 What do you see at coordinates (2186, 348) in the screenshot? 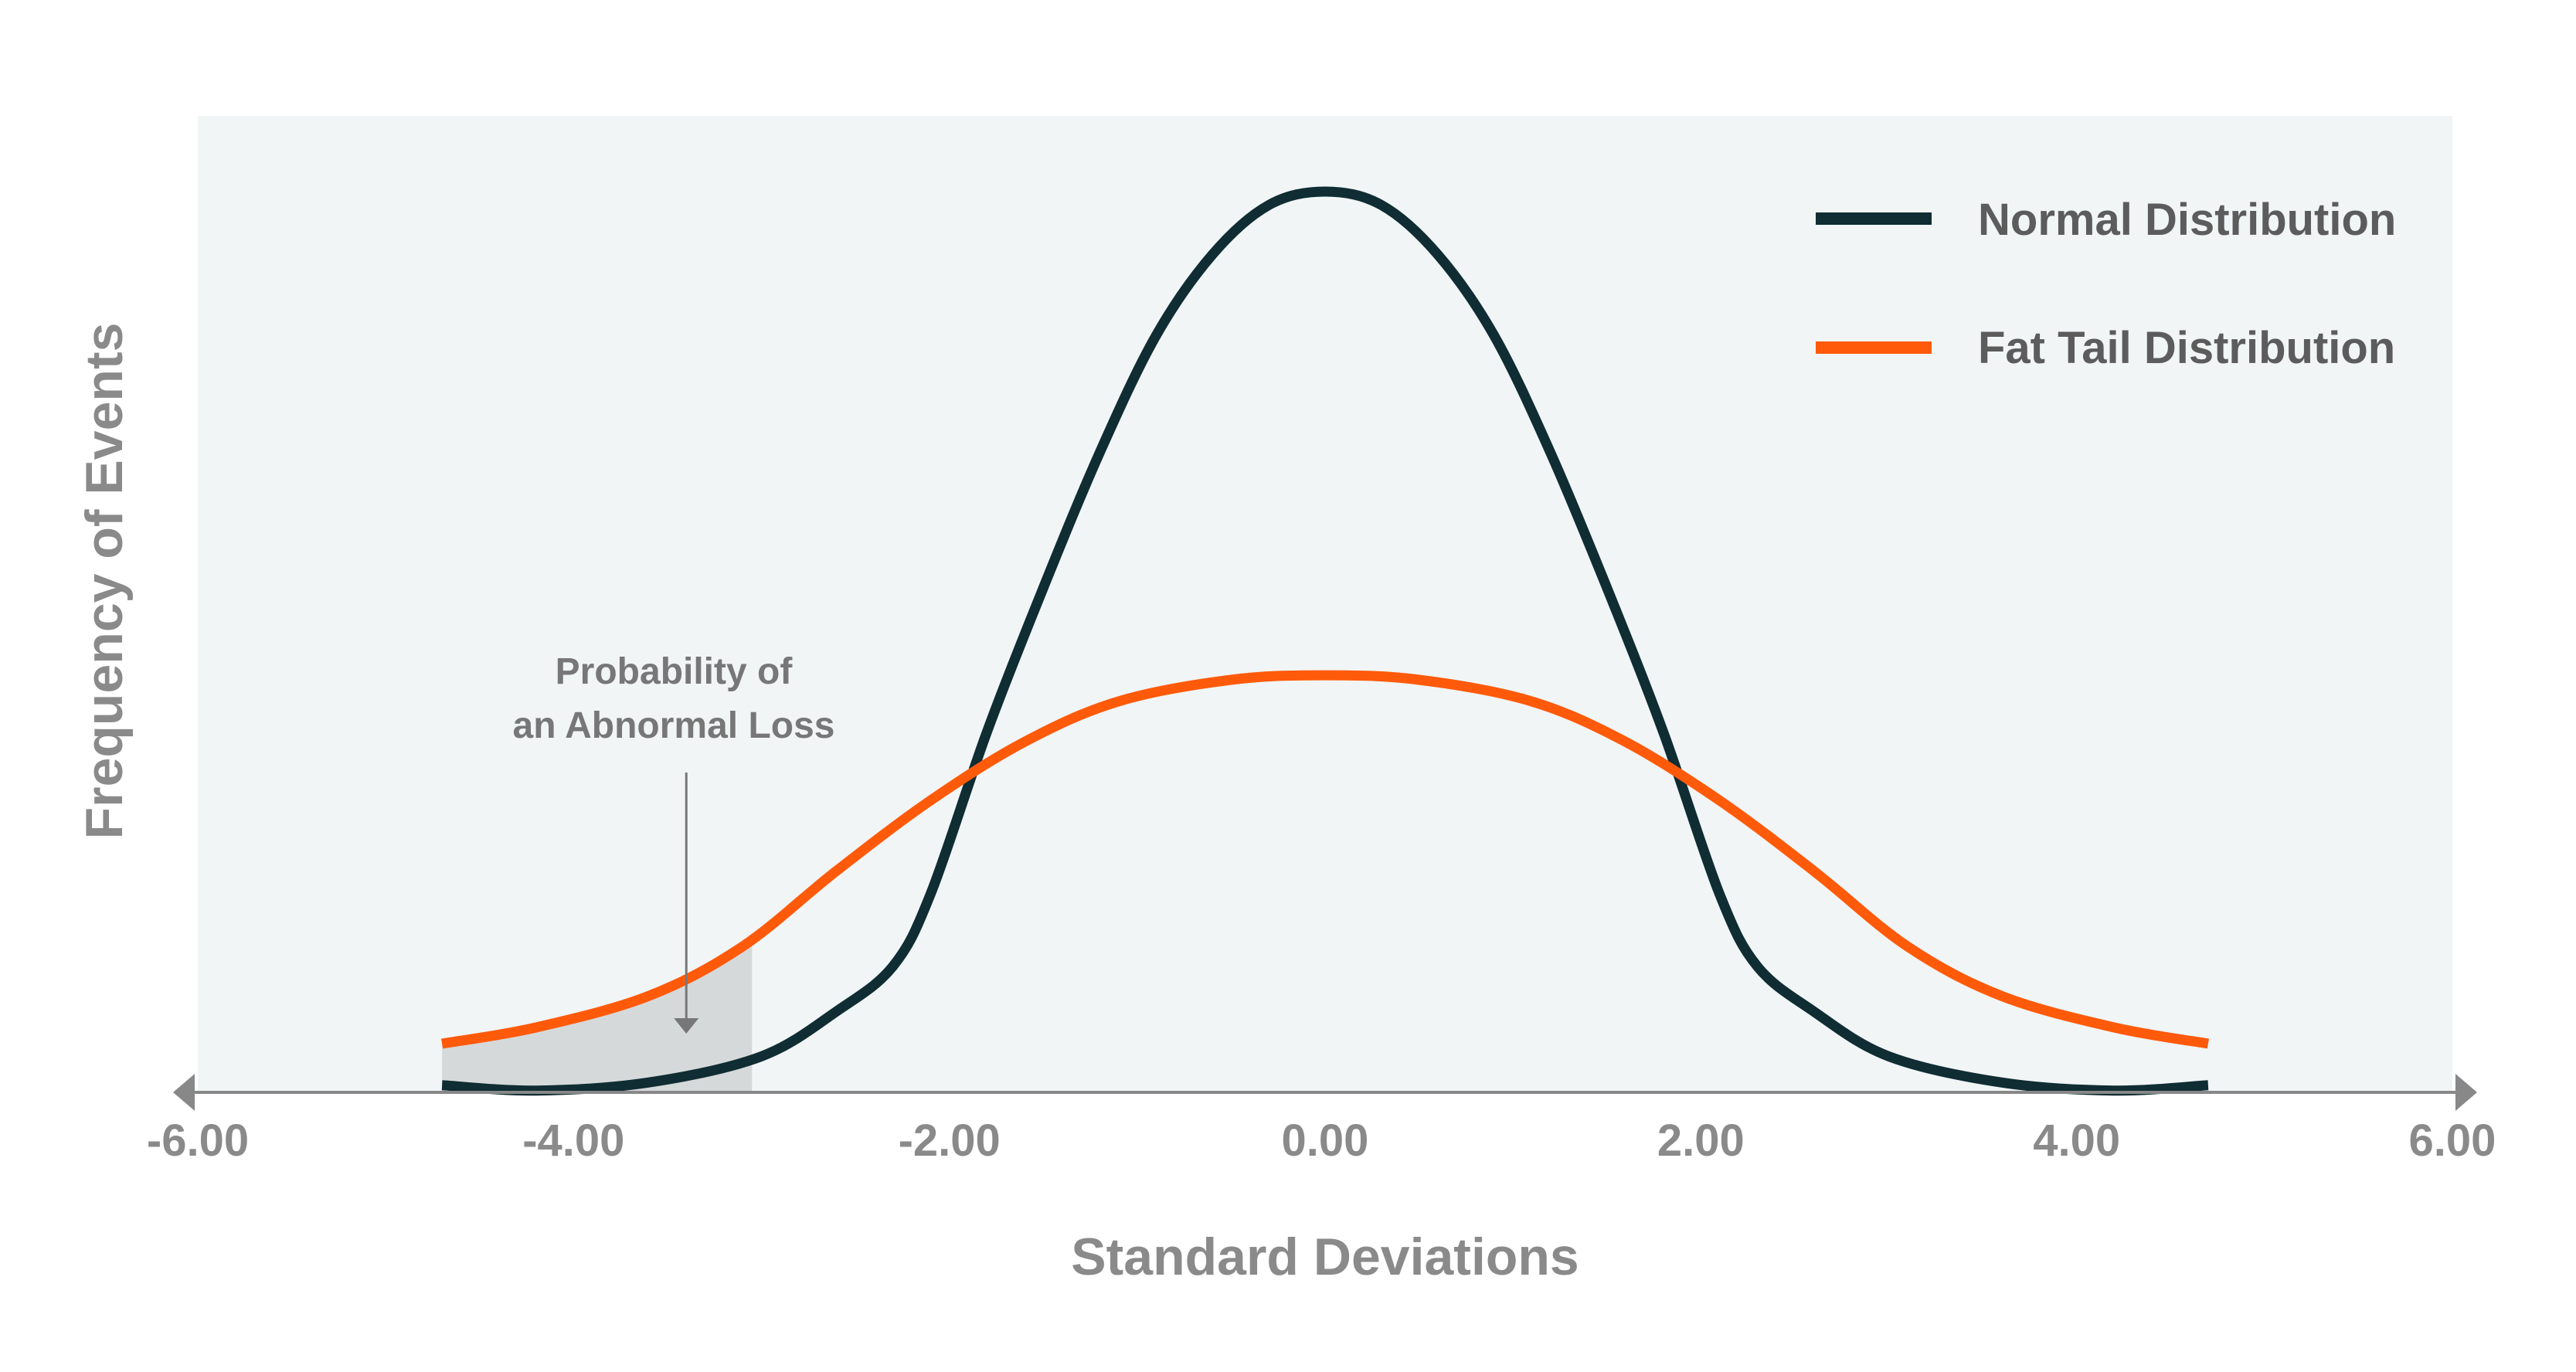
I see `legend-label-fat-tail-distribution: Fat Tail Distribution` at bounding box center [2186, 348].